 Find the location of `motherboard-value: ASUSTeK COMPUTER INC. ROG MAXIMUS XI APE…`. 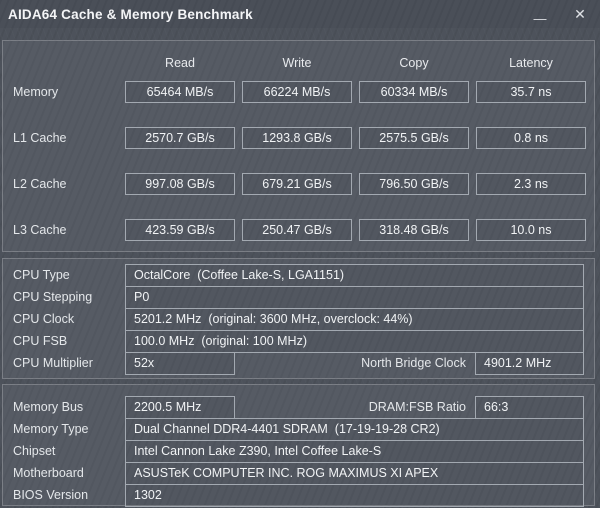

motherboard-value: ASUSTeK COMPUTER INC. ROG MAXIMUS XI APE… is located at coordinates (354, 473).